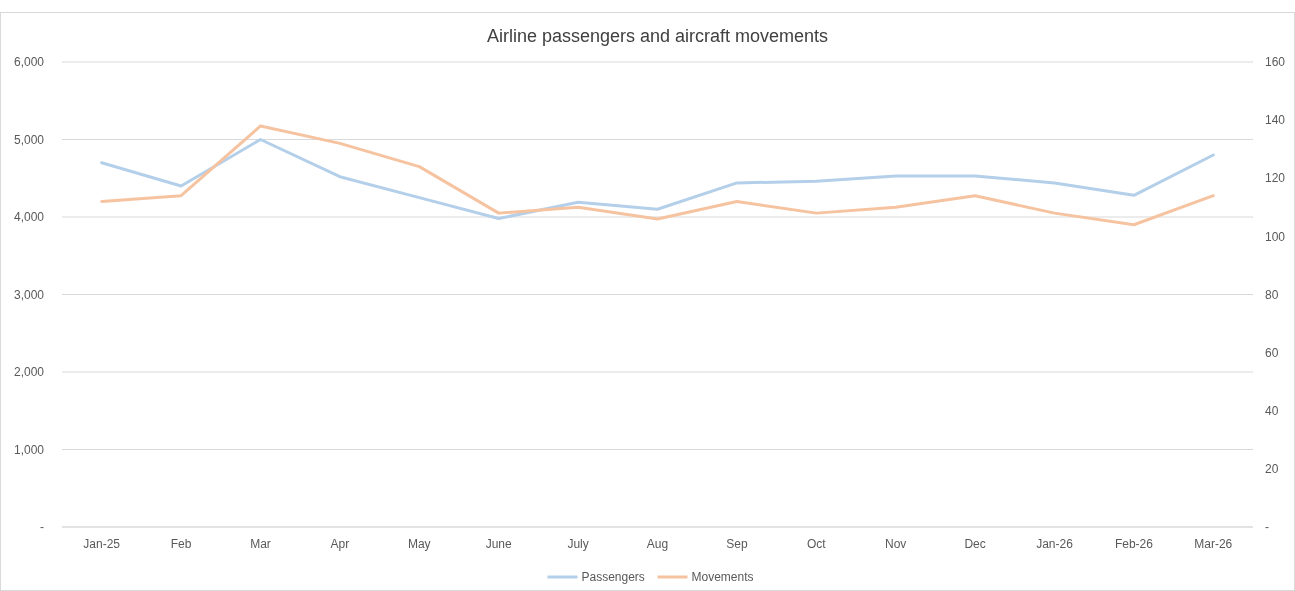 Image resolution: width=1295 pixels, height=591 pixels. Describe the element at coordinates (657, 36) in the screenshot. I see `chart-title: Airline passengers and aircraft movements` at that location.